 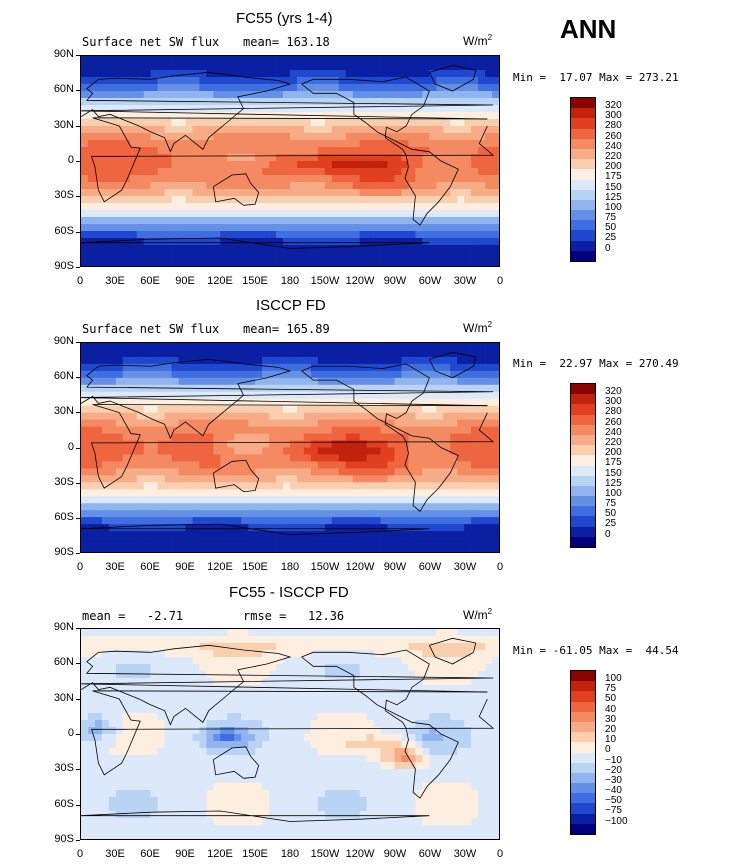 What do you see at coordinates (613, 187) in the screenshot?
I see `colorbar-level-label: 150` at bounding box center [613, 187].